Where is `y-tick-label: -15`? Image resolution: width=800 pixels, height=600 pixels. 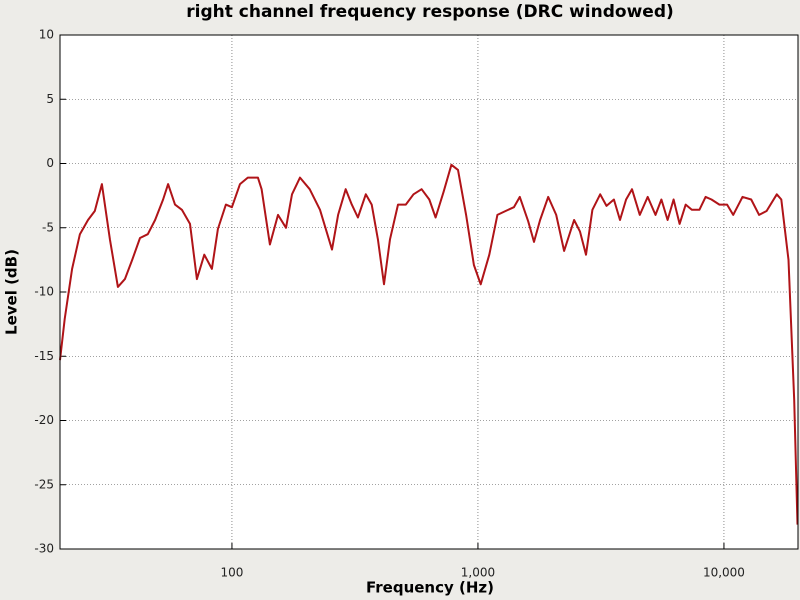
y-tick-label: -15 is located at coordinates (44, 356).